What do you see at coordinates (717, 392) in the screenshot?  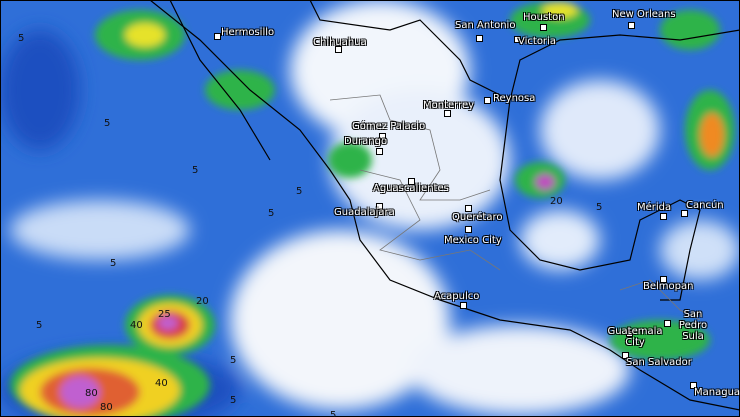 I see `city-label: Managua` at bounding box center [717, 392].